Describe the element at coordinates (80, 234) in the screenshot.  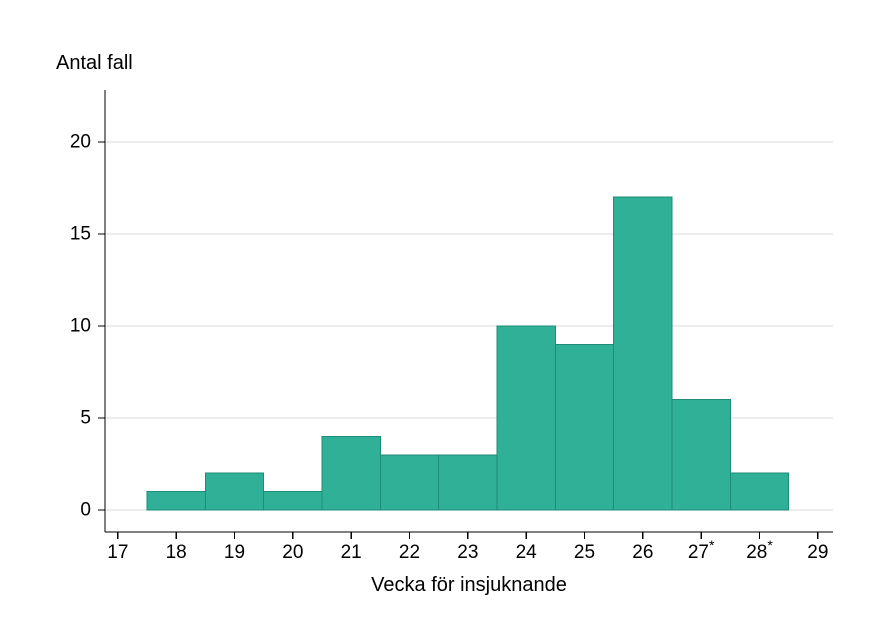
I see `y-tick-label: 15` at that location.